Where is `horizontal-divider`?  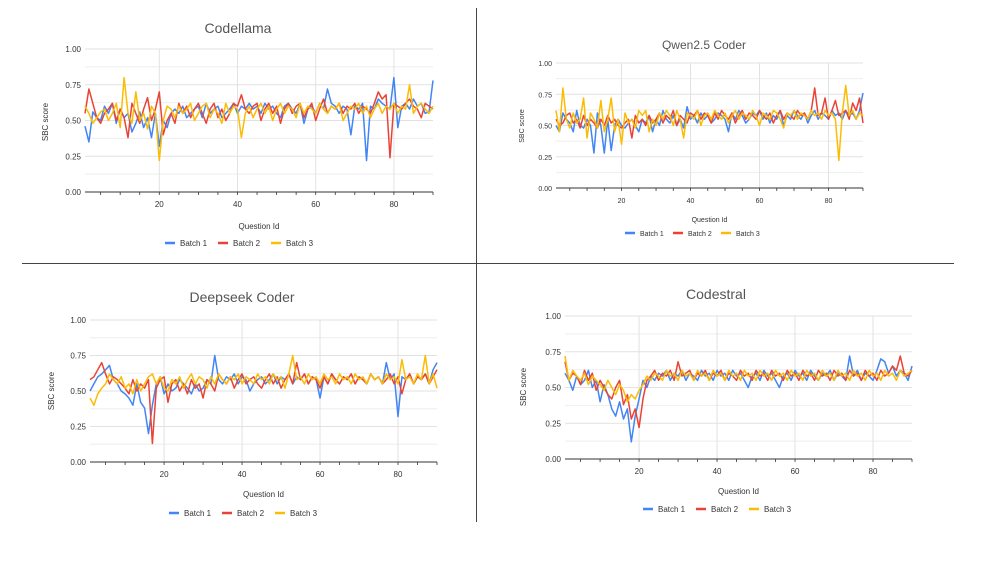
horizontal-divider is located at coordinates (488, 263).